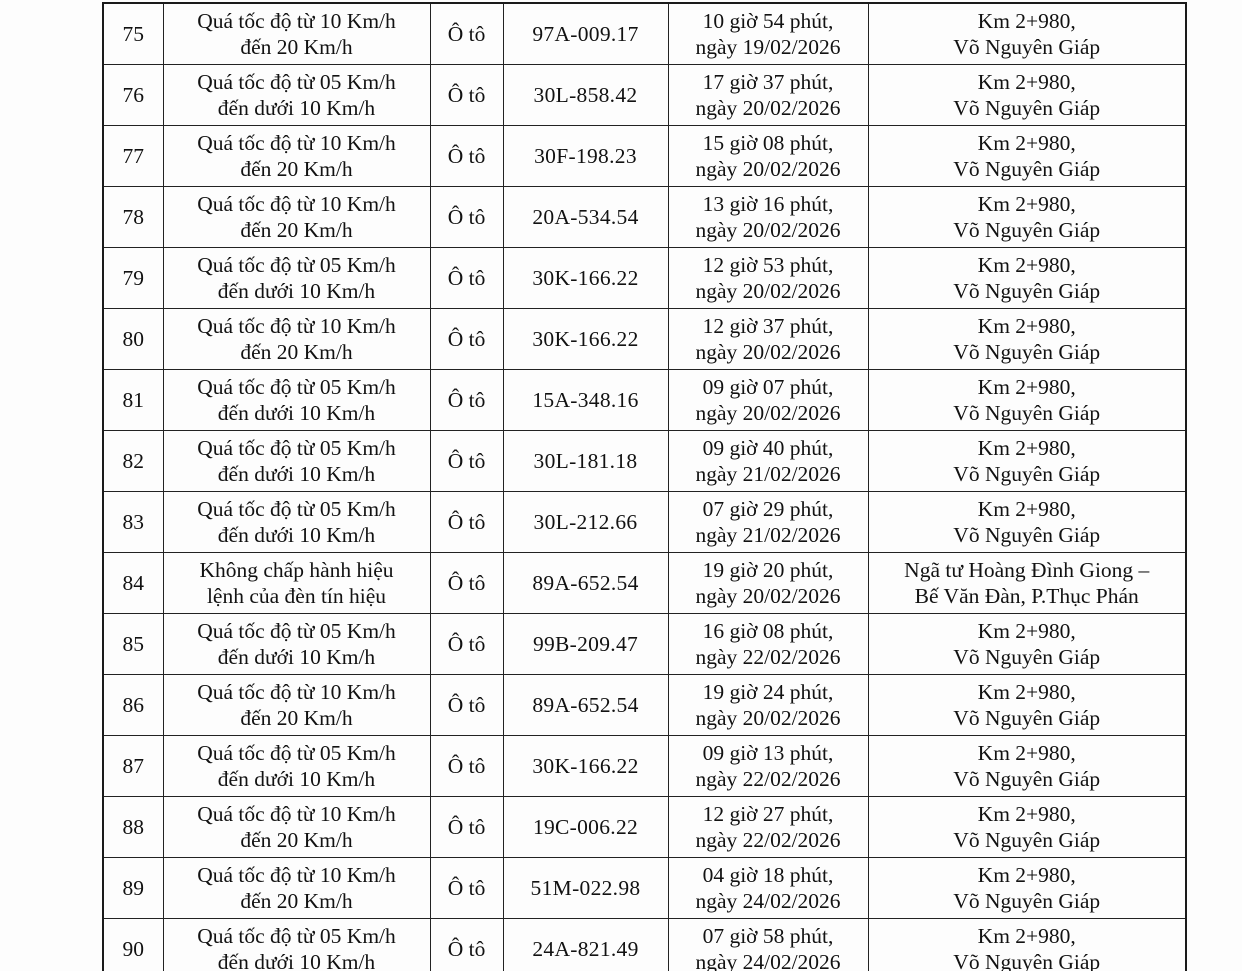 The width and height of the screenshot is (1242, 971). What do you see at coordinates (133, 766) in the screenshot?
I see `cell-index-number: 87` at bounding box center [133, 766].